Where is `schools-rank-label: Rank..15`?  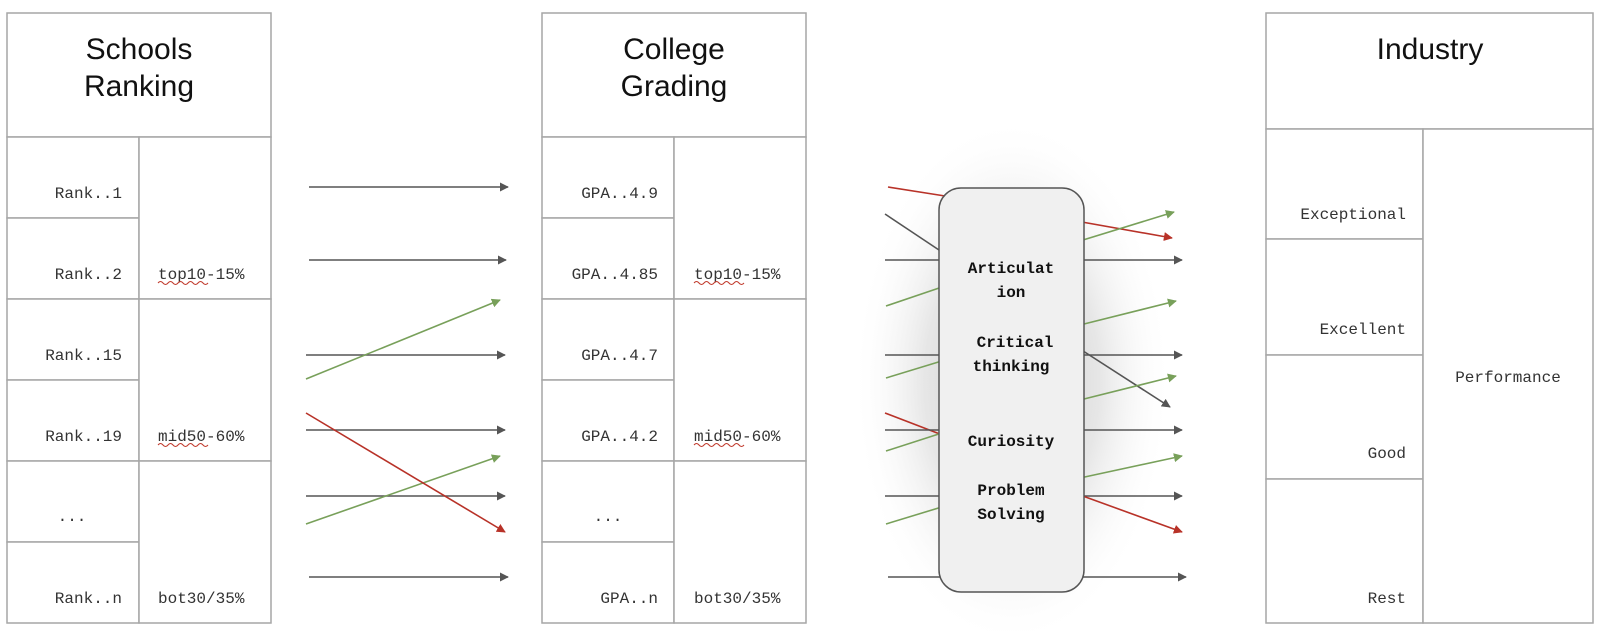 schools-rank-label: Rank..15 is located at coordinates (83, 356).